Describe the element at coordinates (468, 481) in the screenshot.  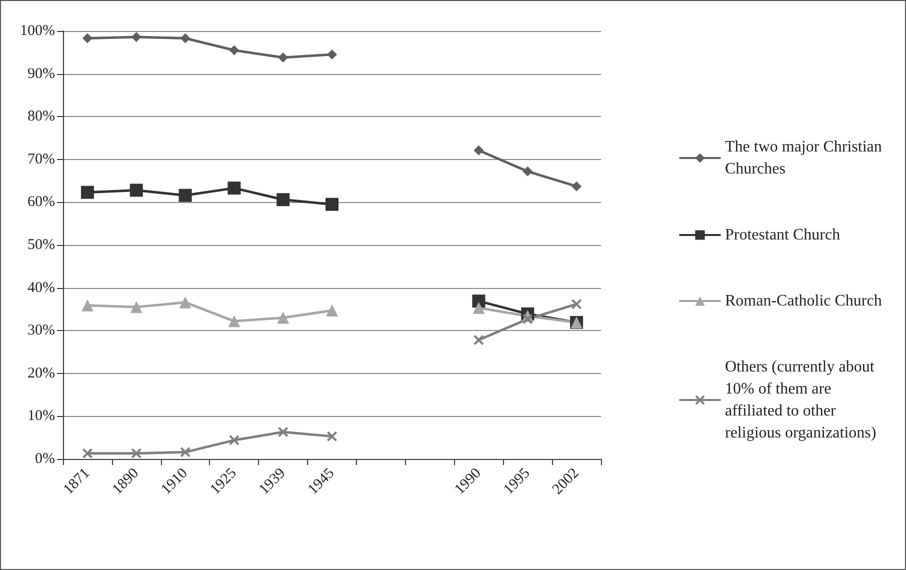
I see `x-tick-label: 1990` at that location.